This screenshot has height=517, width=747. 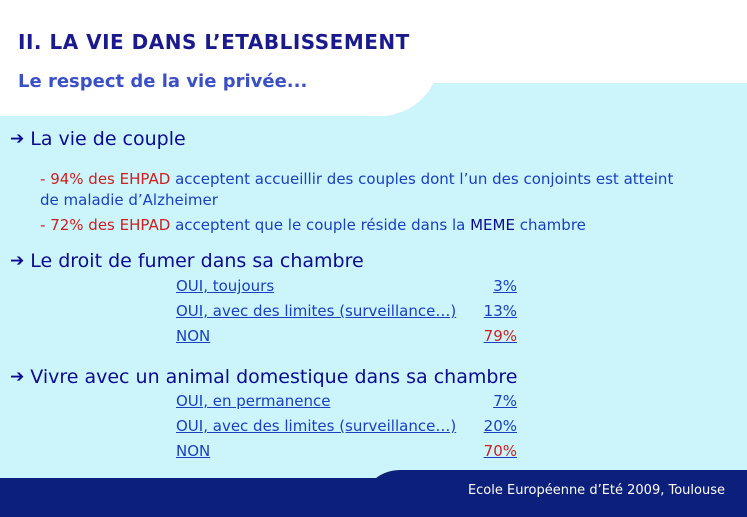 I want to click on fumer-row-value: 3%, so click(x=505, y=286).